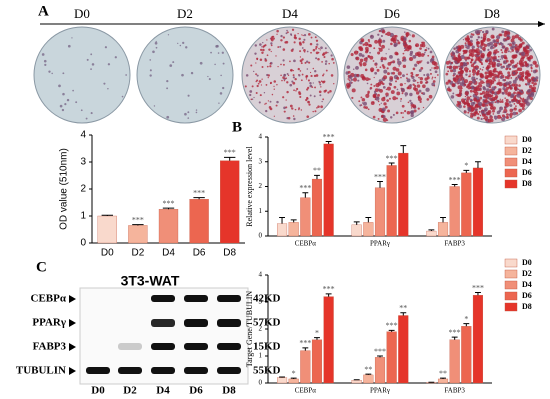 Image resolution: width=550 pixels, height=399 pixels. What do you see at coordinates (83, 189) in the screenshot?
I see `y-tick-label: 2` at bounding box center [83, 189].